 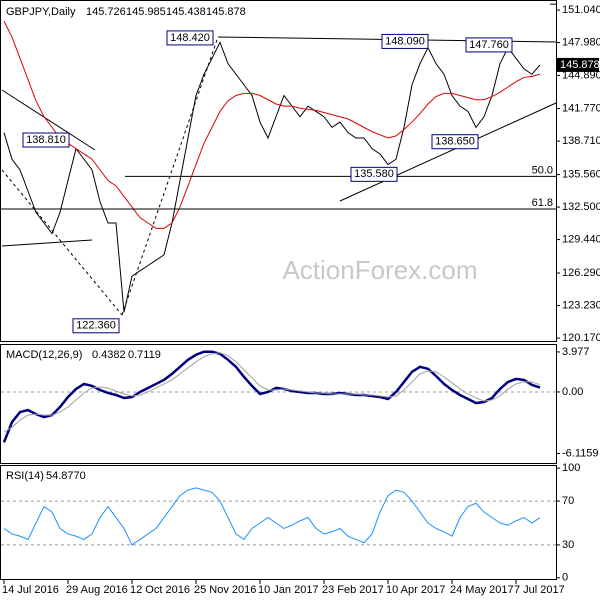 What do you see at coordinates (581, 305) in the screenshot?
I see `y-tick-label: 123.230` at bounding box center [581, 305].